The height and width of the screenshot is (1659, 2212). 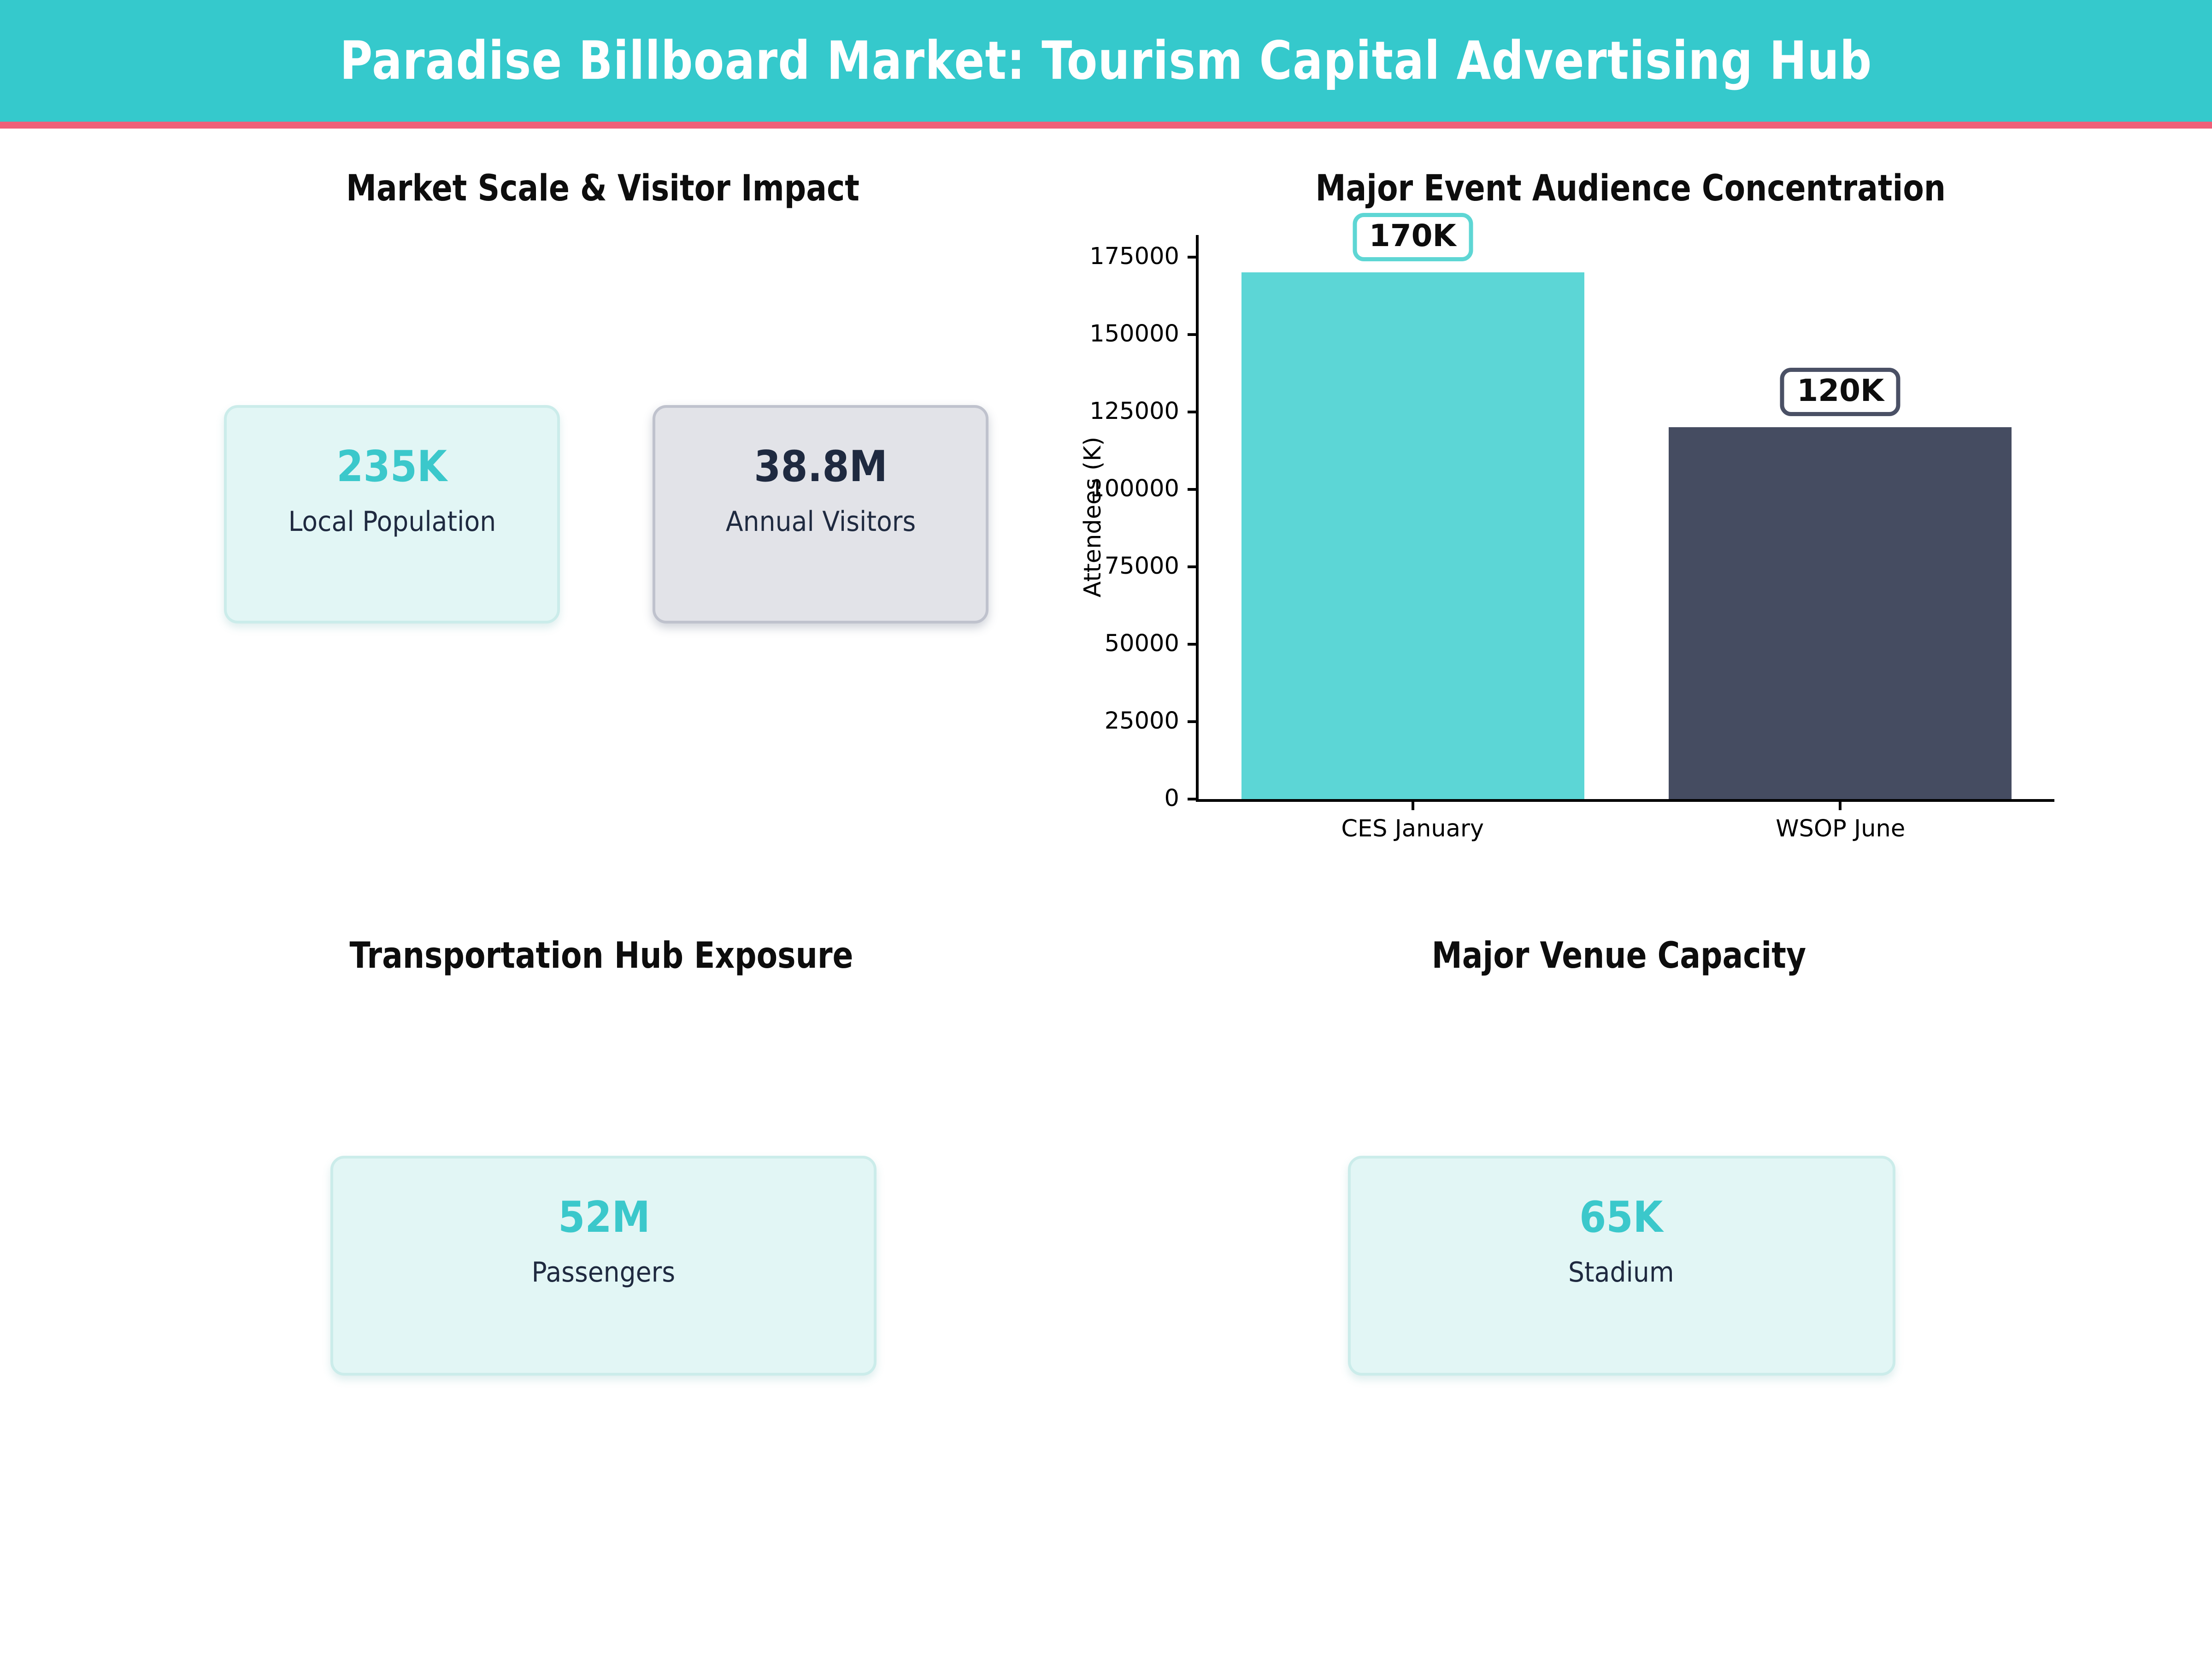 What do you see at coordinates (1141, 721) in the screenshot?
I see `y-tick-label: 25000` at bounding box center [1141, 721].